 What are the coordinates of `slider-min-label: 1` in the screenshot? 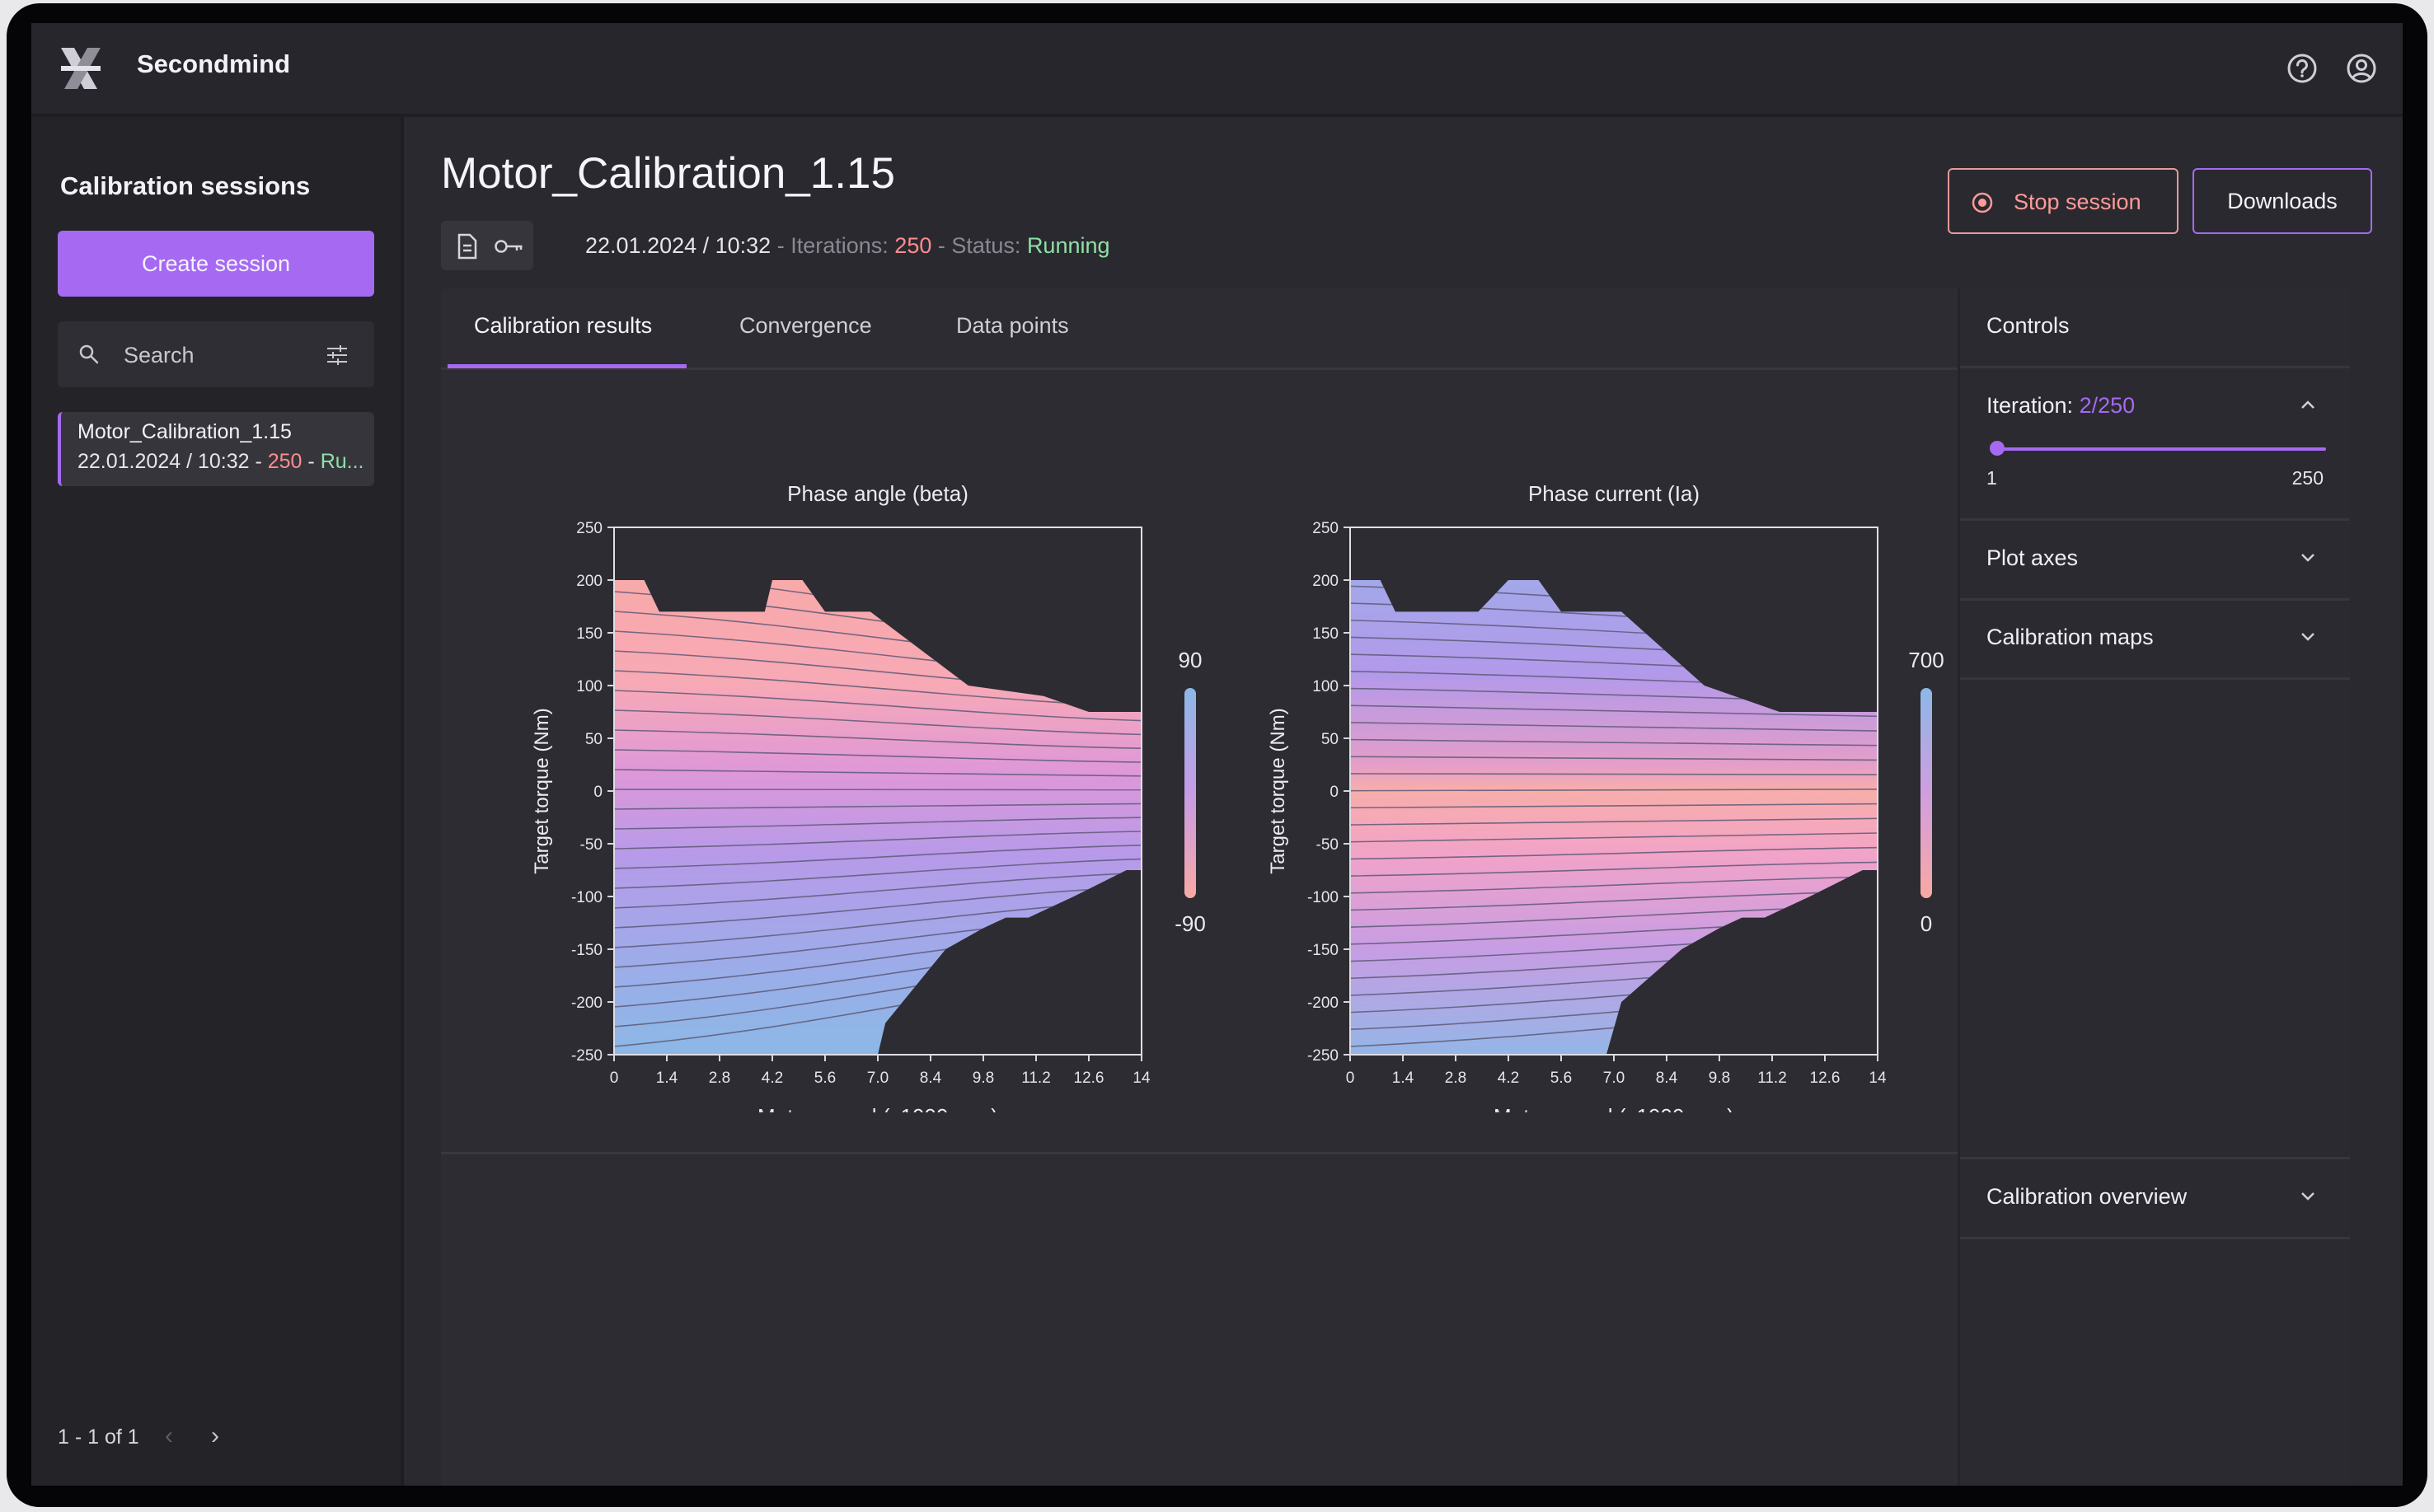 It's located at (1991, 478).